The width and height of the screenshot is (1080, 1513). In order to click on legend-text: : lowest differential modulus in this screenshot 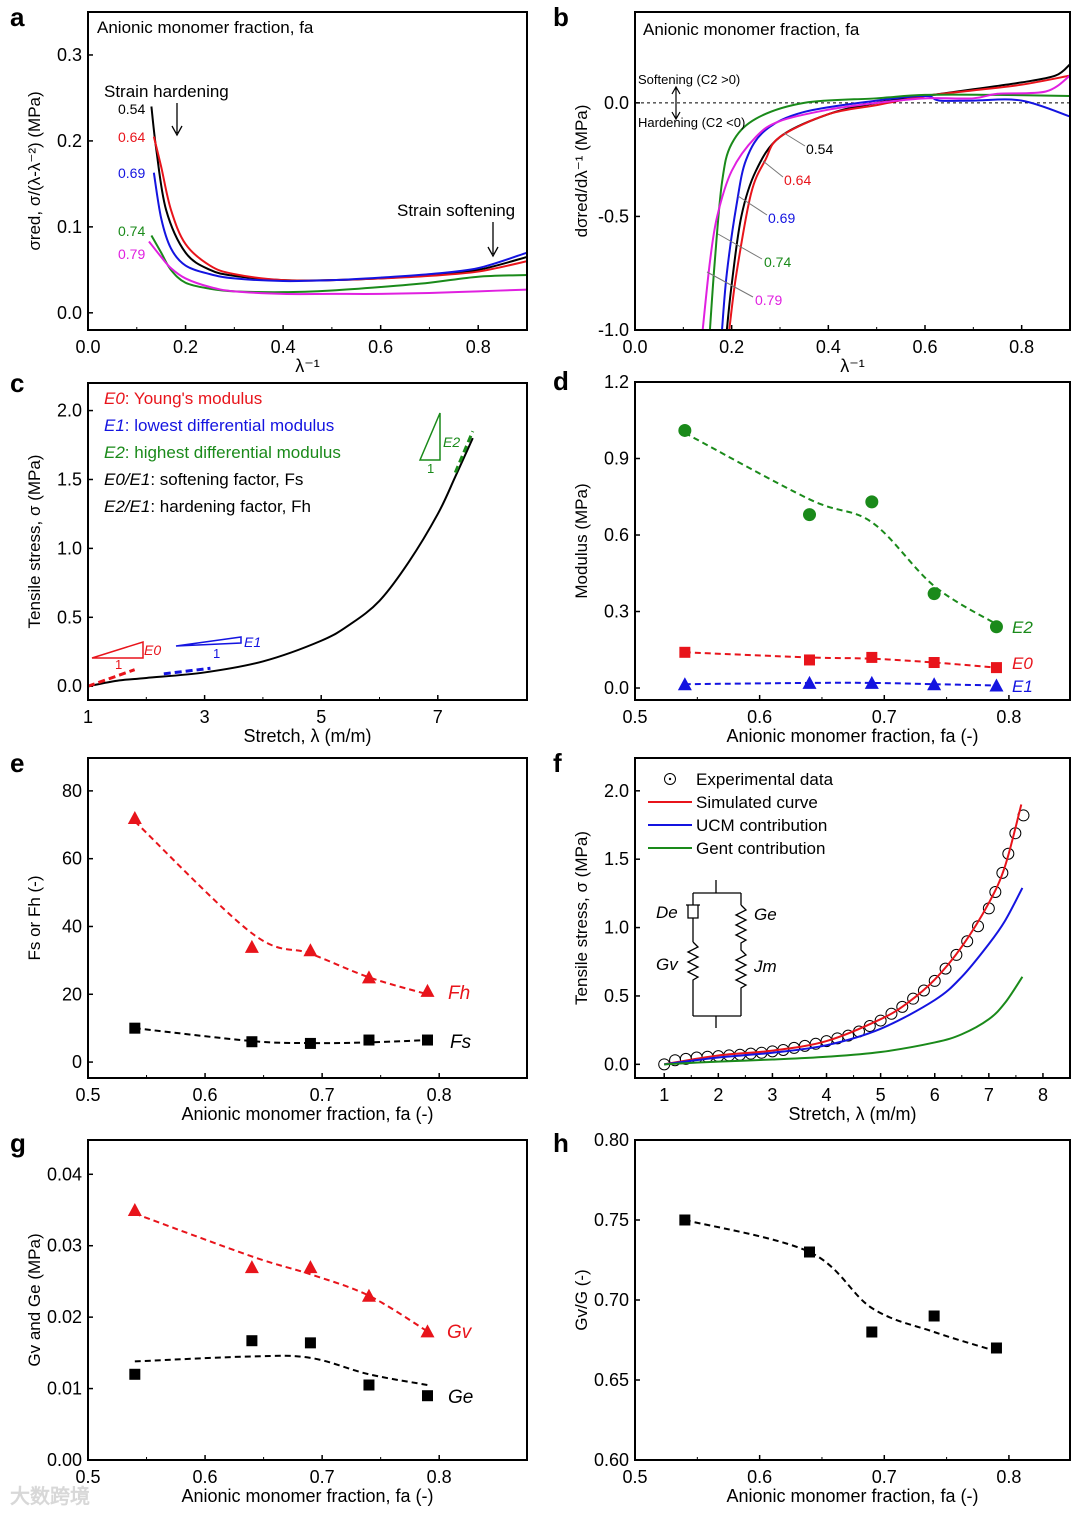, I will do `click(229, 425)`.